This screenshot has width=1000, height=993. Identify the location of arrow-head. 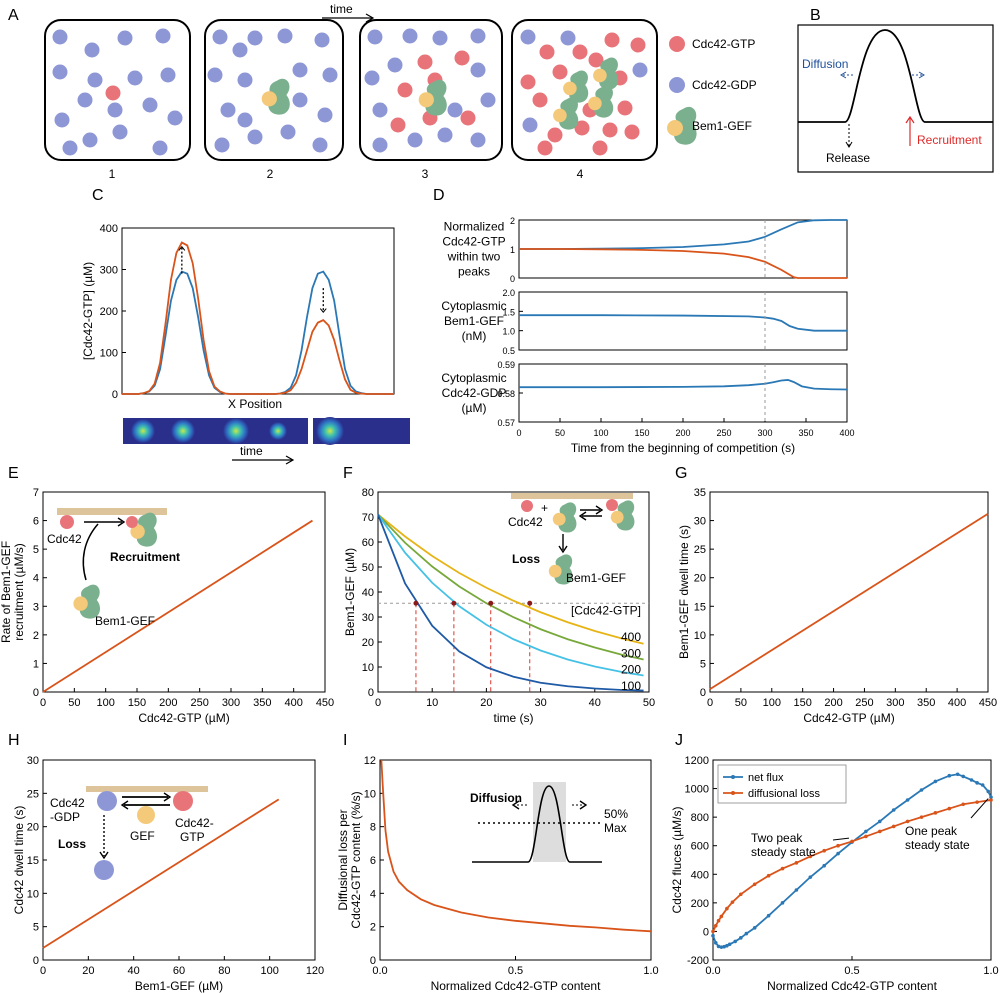
(121, 522).